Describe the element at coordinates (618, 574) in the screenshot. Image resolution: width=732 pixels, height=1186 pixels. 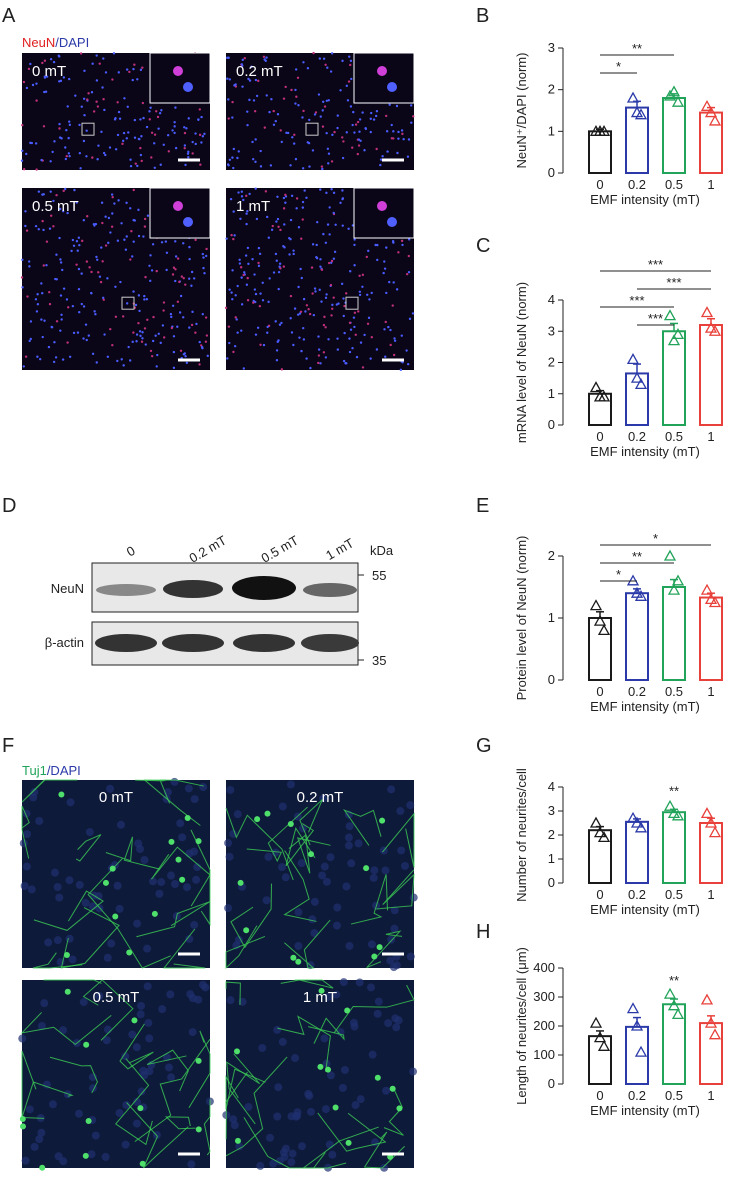
I see `significance-label: *` at that location.